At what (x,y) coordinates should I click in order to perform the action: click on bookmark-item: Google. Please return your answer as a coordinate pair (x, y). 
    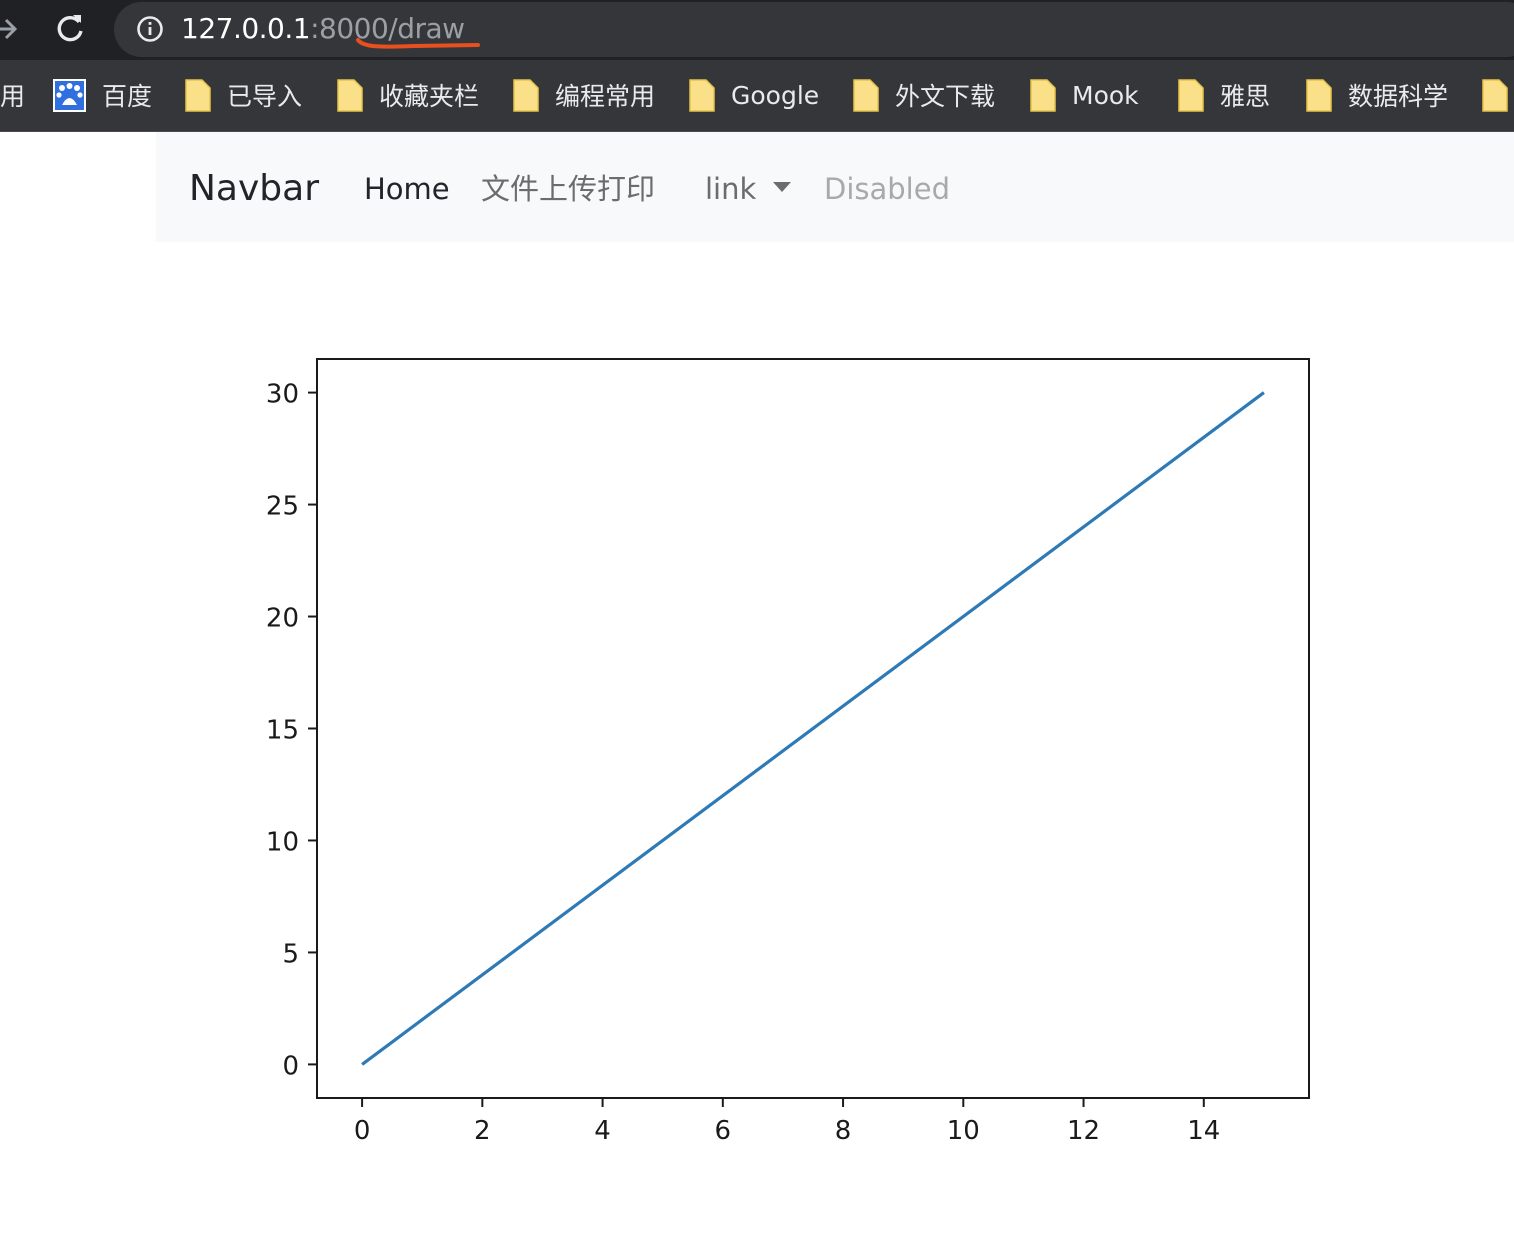
    Looking at the image, I should click on (754, 95).